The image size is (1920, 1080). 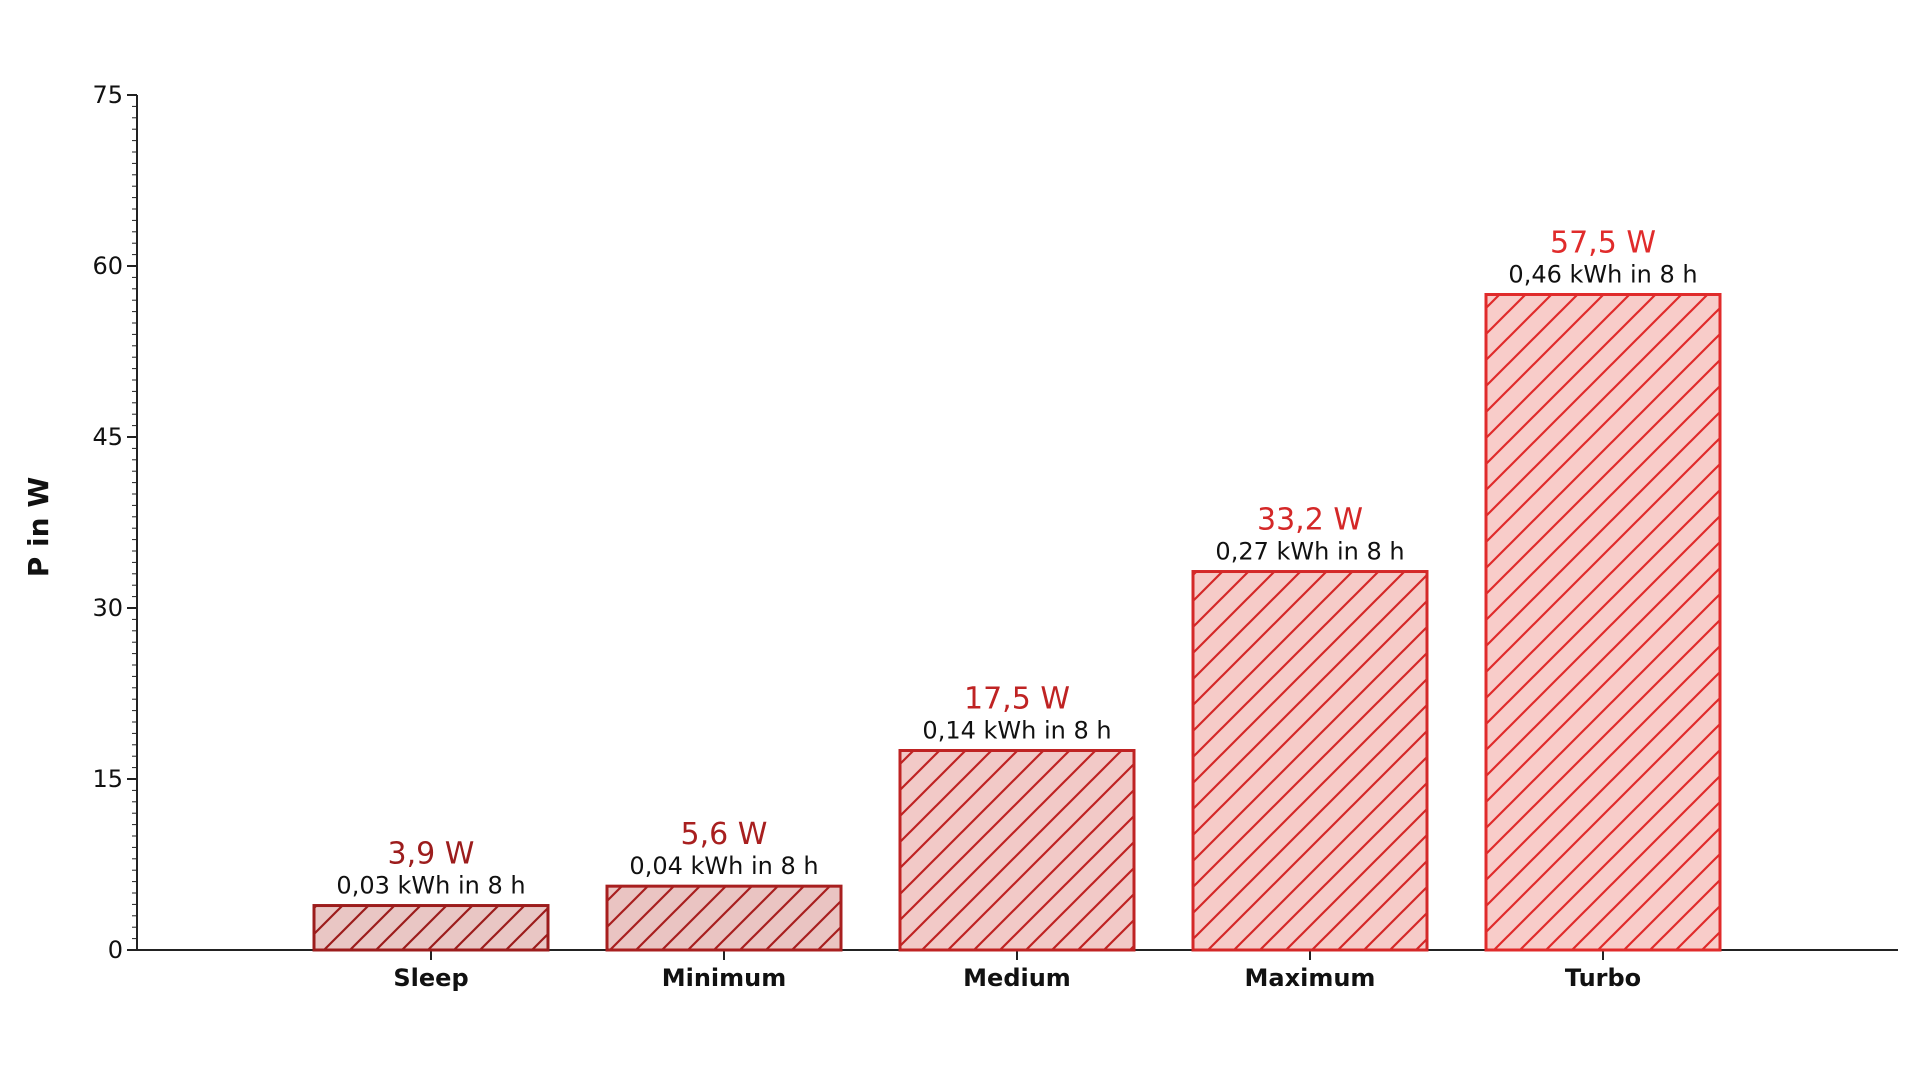 What do you see at coordinates (431, 854) in the screenshot?
I see `value-label: 3,9 W` at bounding box center [431, 854].